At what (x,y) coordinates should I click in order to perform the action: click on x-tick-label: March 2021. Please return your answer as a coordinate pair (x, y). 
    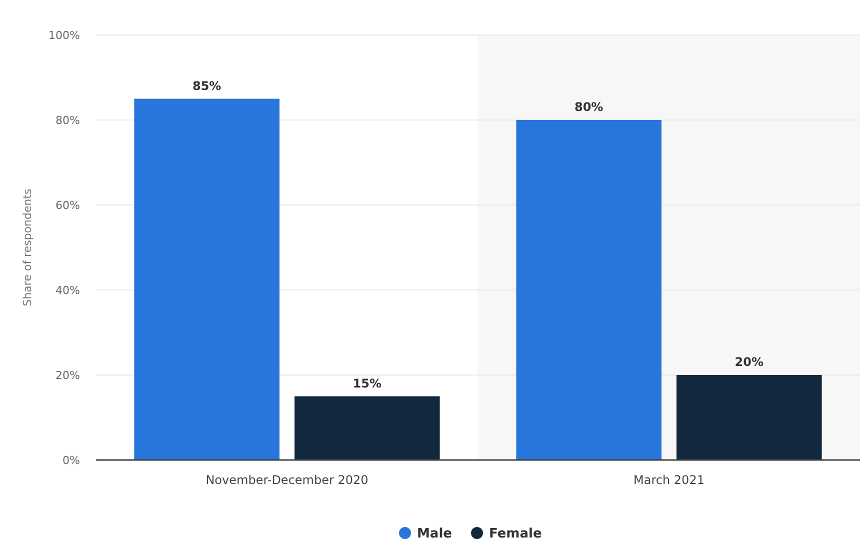
    Looking at the image, I should click on (669, 480).